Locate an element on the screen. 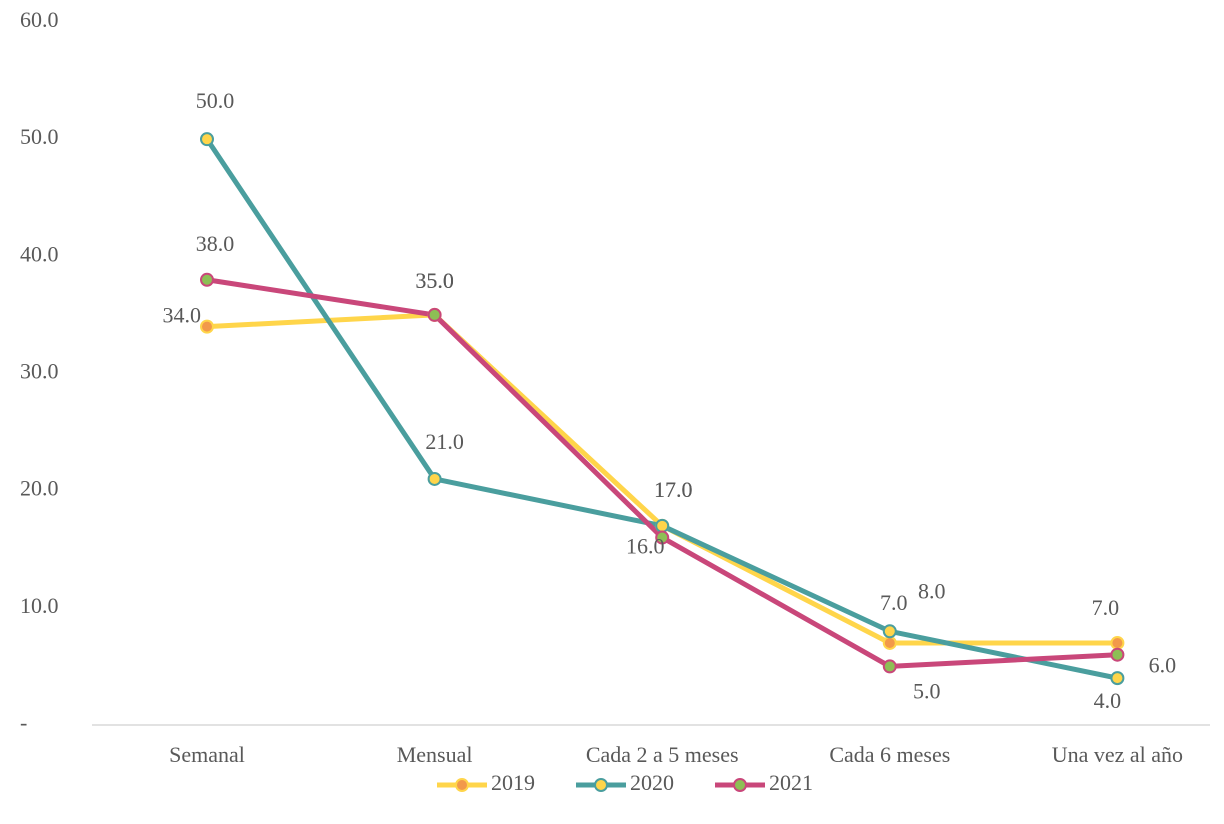  legend-label: 2020 is located at coordinates (652, 782).